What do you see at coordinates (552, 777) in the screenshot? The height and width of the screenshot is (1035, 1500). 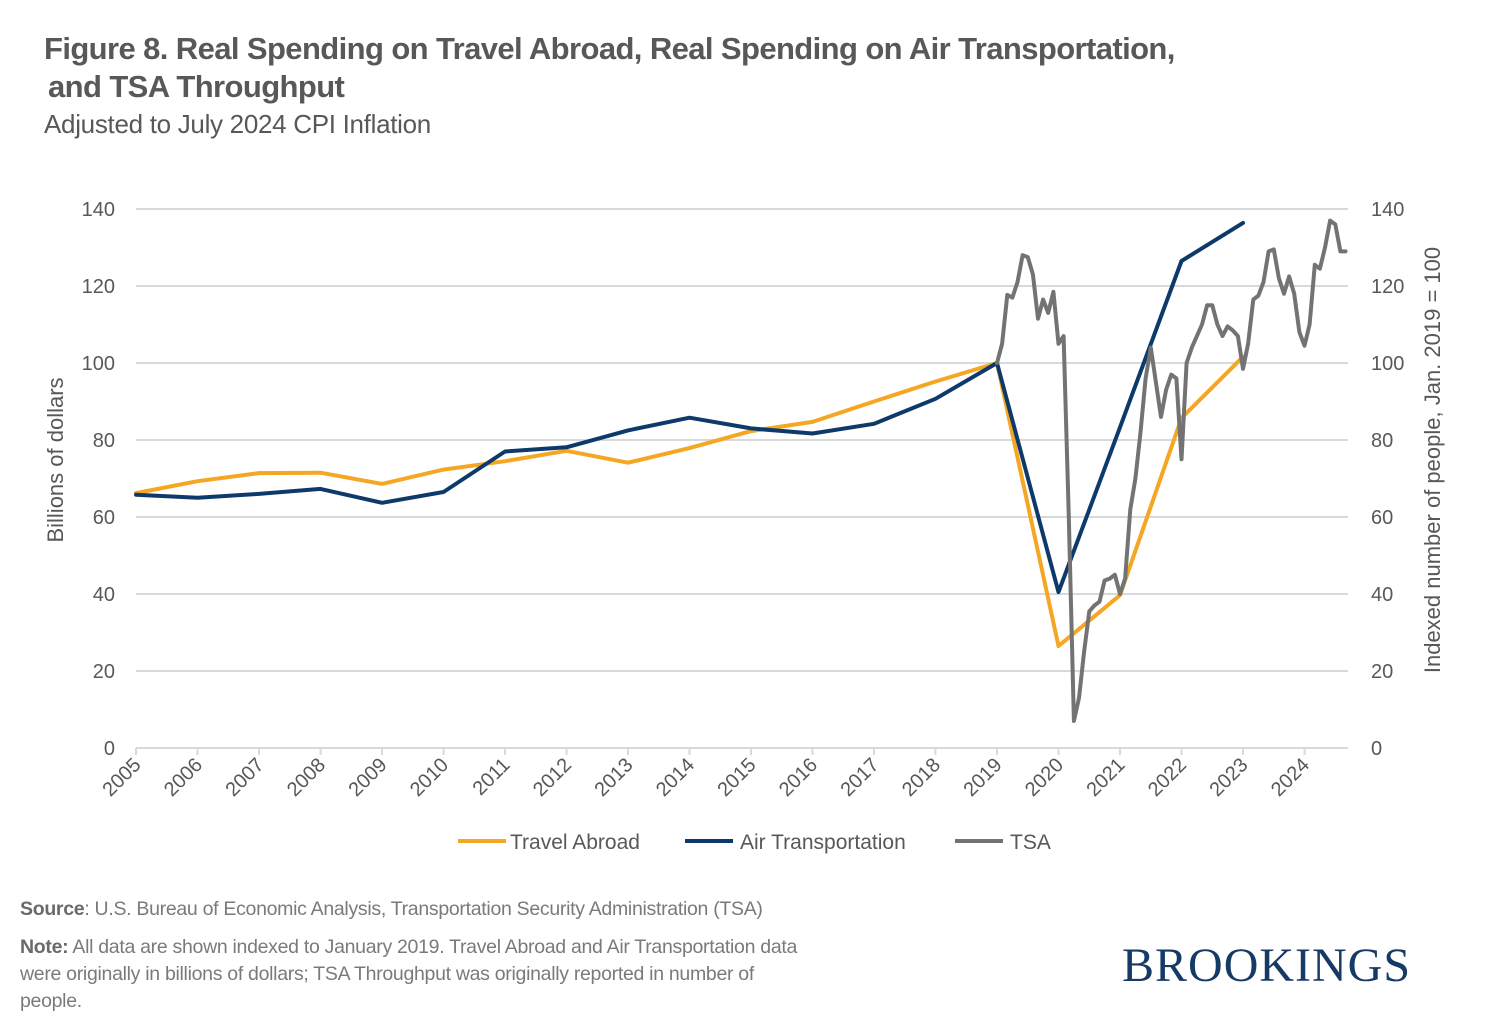 I see `x-tick-label: 2012` at bounding box center [552, 777].